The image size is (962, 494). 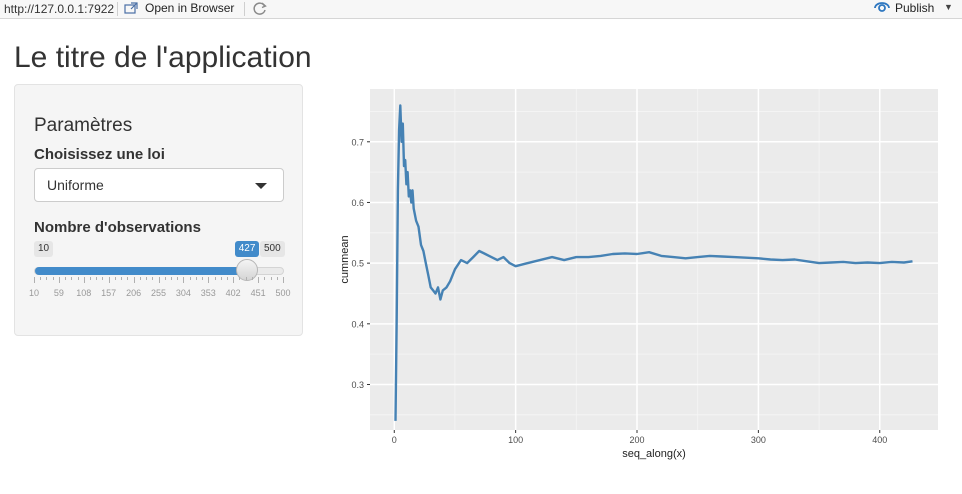 I want to click on y-tick-label: 0.6, so click(x=357, y=203).